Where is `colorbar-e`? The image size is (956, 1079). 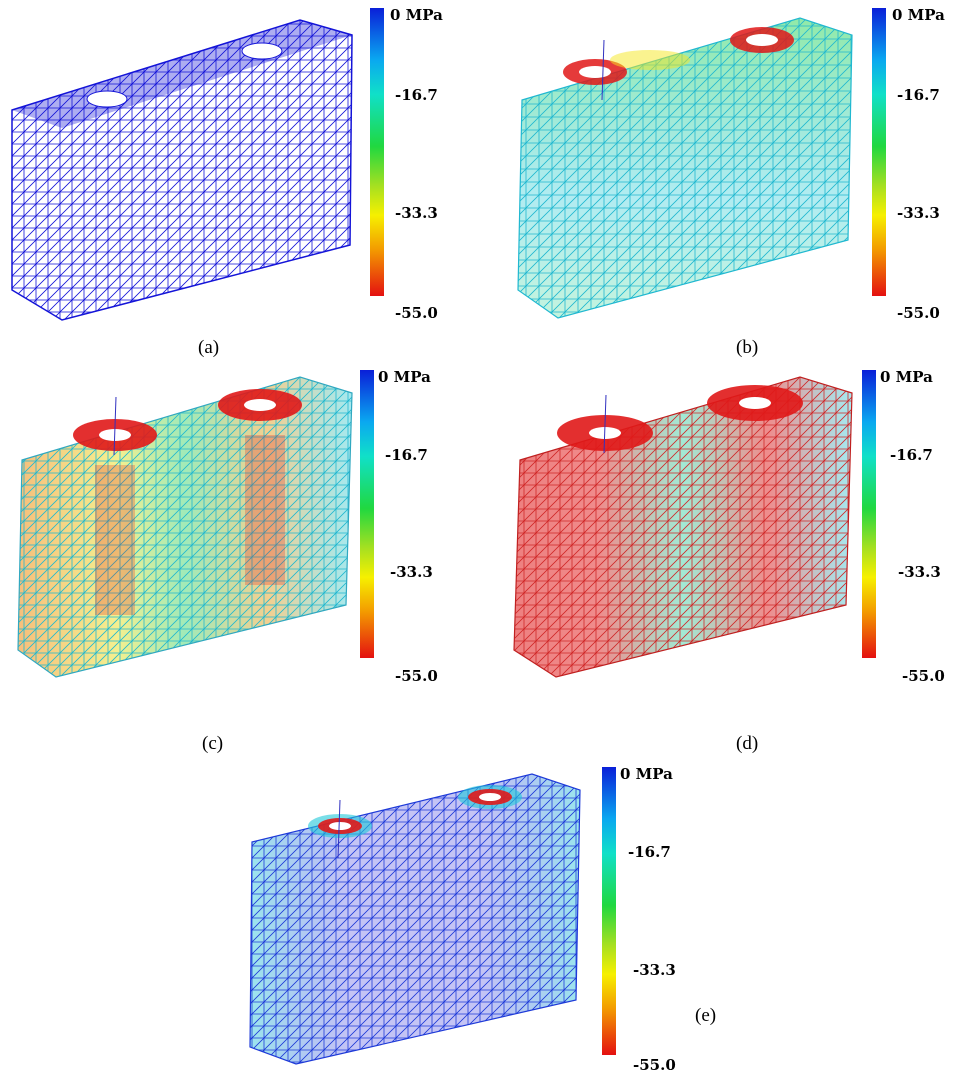 colorbar-e is located at coordinates (609, 911).